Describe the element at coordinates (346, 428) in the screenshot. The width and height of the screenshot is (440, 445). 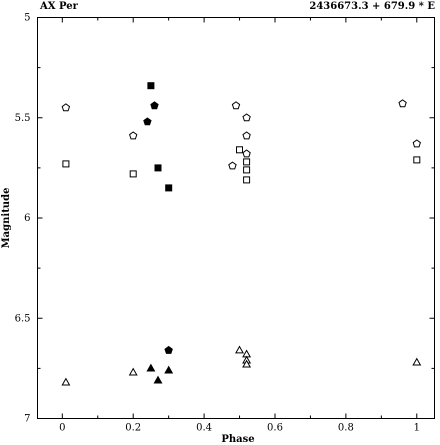
I see `x-tick-label: 0.8` at that location.